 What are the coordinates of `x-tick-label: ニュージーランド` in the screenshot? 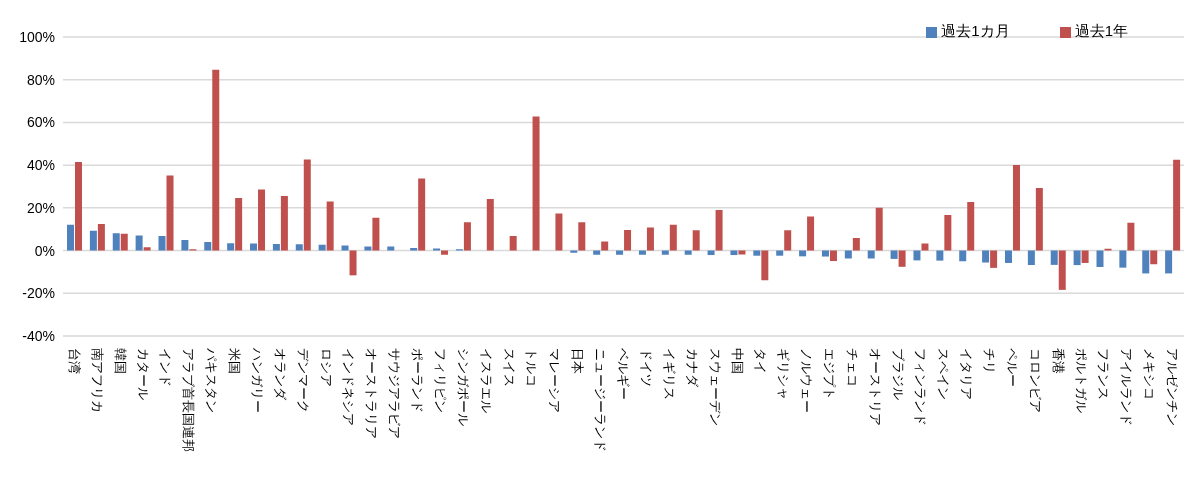 It's located at (601, 400).